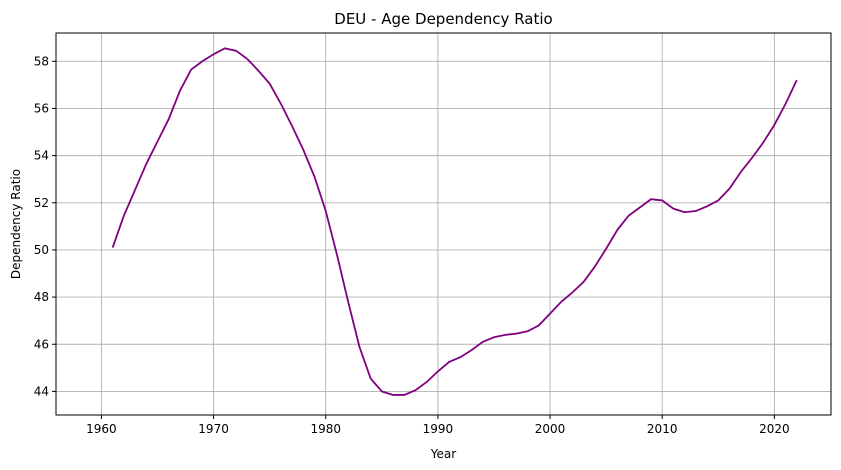 This screenshot has height=470, width=841. Describe the element at coordinates (438, 429) in the screenshot. I see `x-tick-label: 1990` at that location.